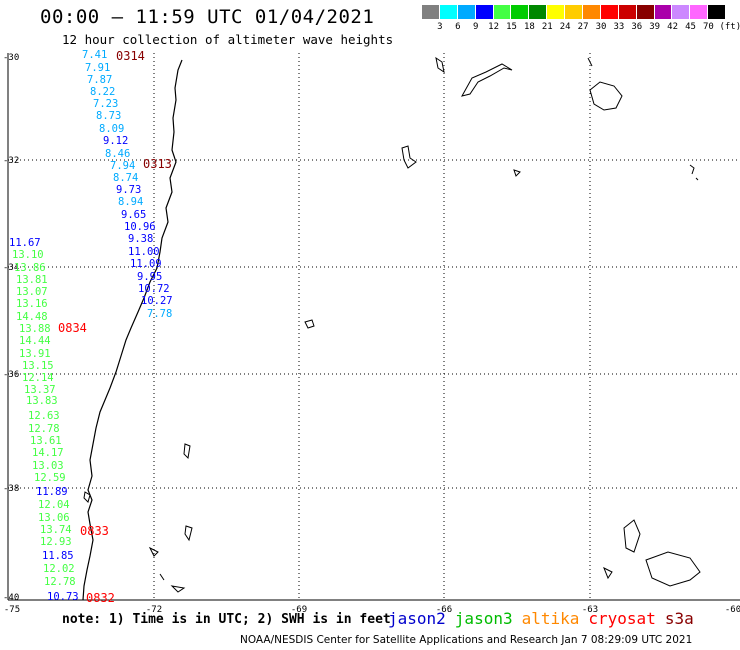 This screenshot has height=650, width=740. I want to click on legend-label: 36, so click(637, 27).